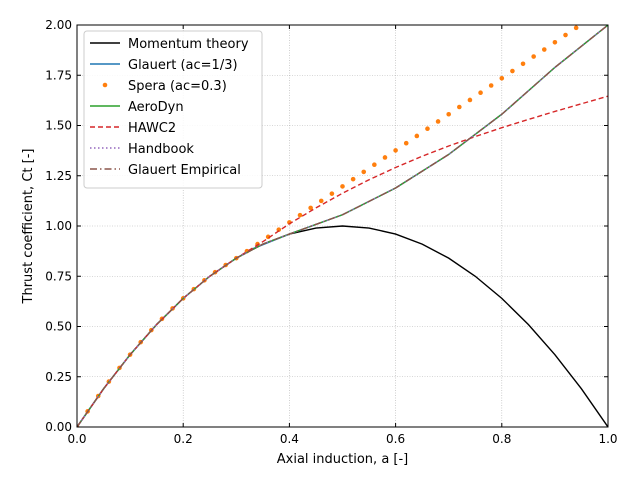  What do you see at coordinates (58, 276) in the screenshot?
I see `y-tick-label: 0.75` at bounding box center [58, 276].